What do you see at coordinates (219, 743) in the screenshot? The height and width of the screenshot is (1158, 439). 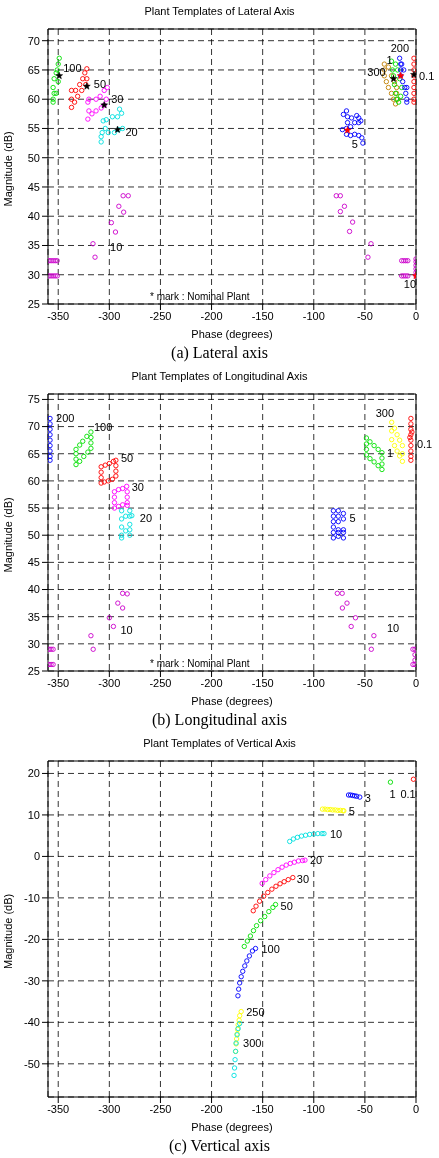 I see `chart-title: Plant Templates of Vertical Axis` at bounding box center [219, 743].